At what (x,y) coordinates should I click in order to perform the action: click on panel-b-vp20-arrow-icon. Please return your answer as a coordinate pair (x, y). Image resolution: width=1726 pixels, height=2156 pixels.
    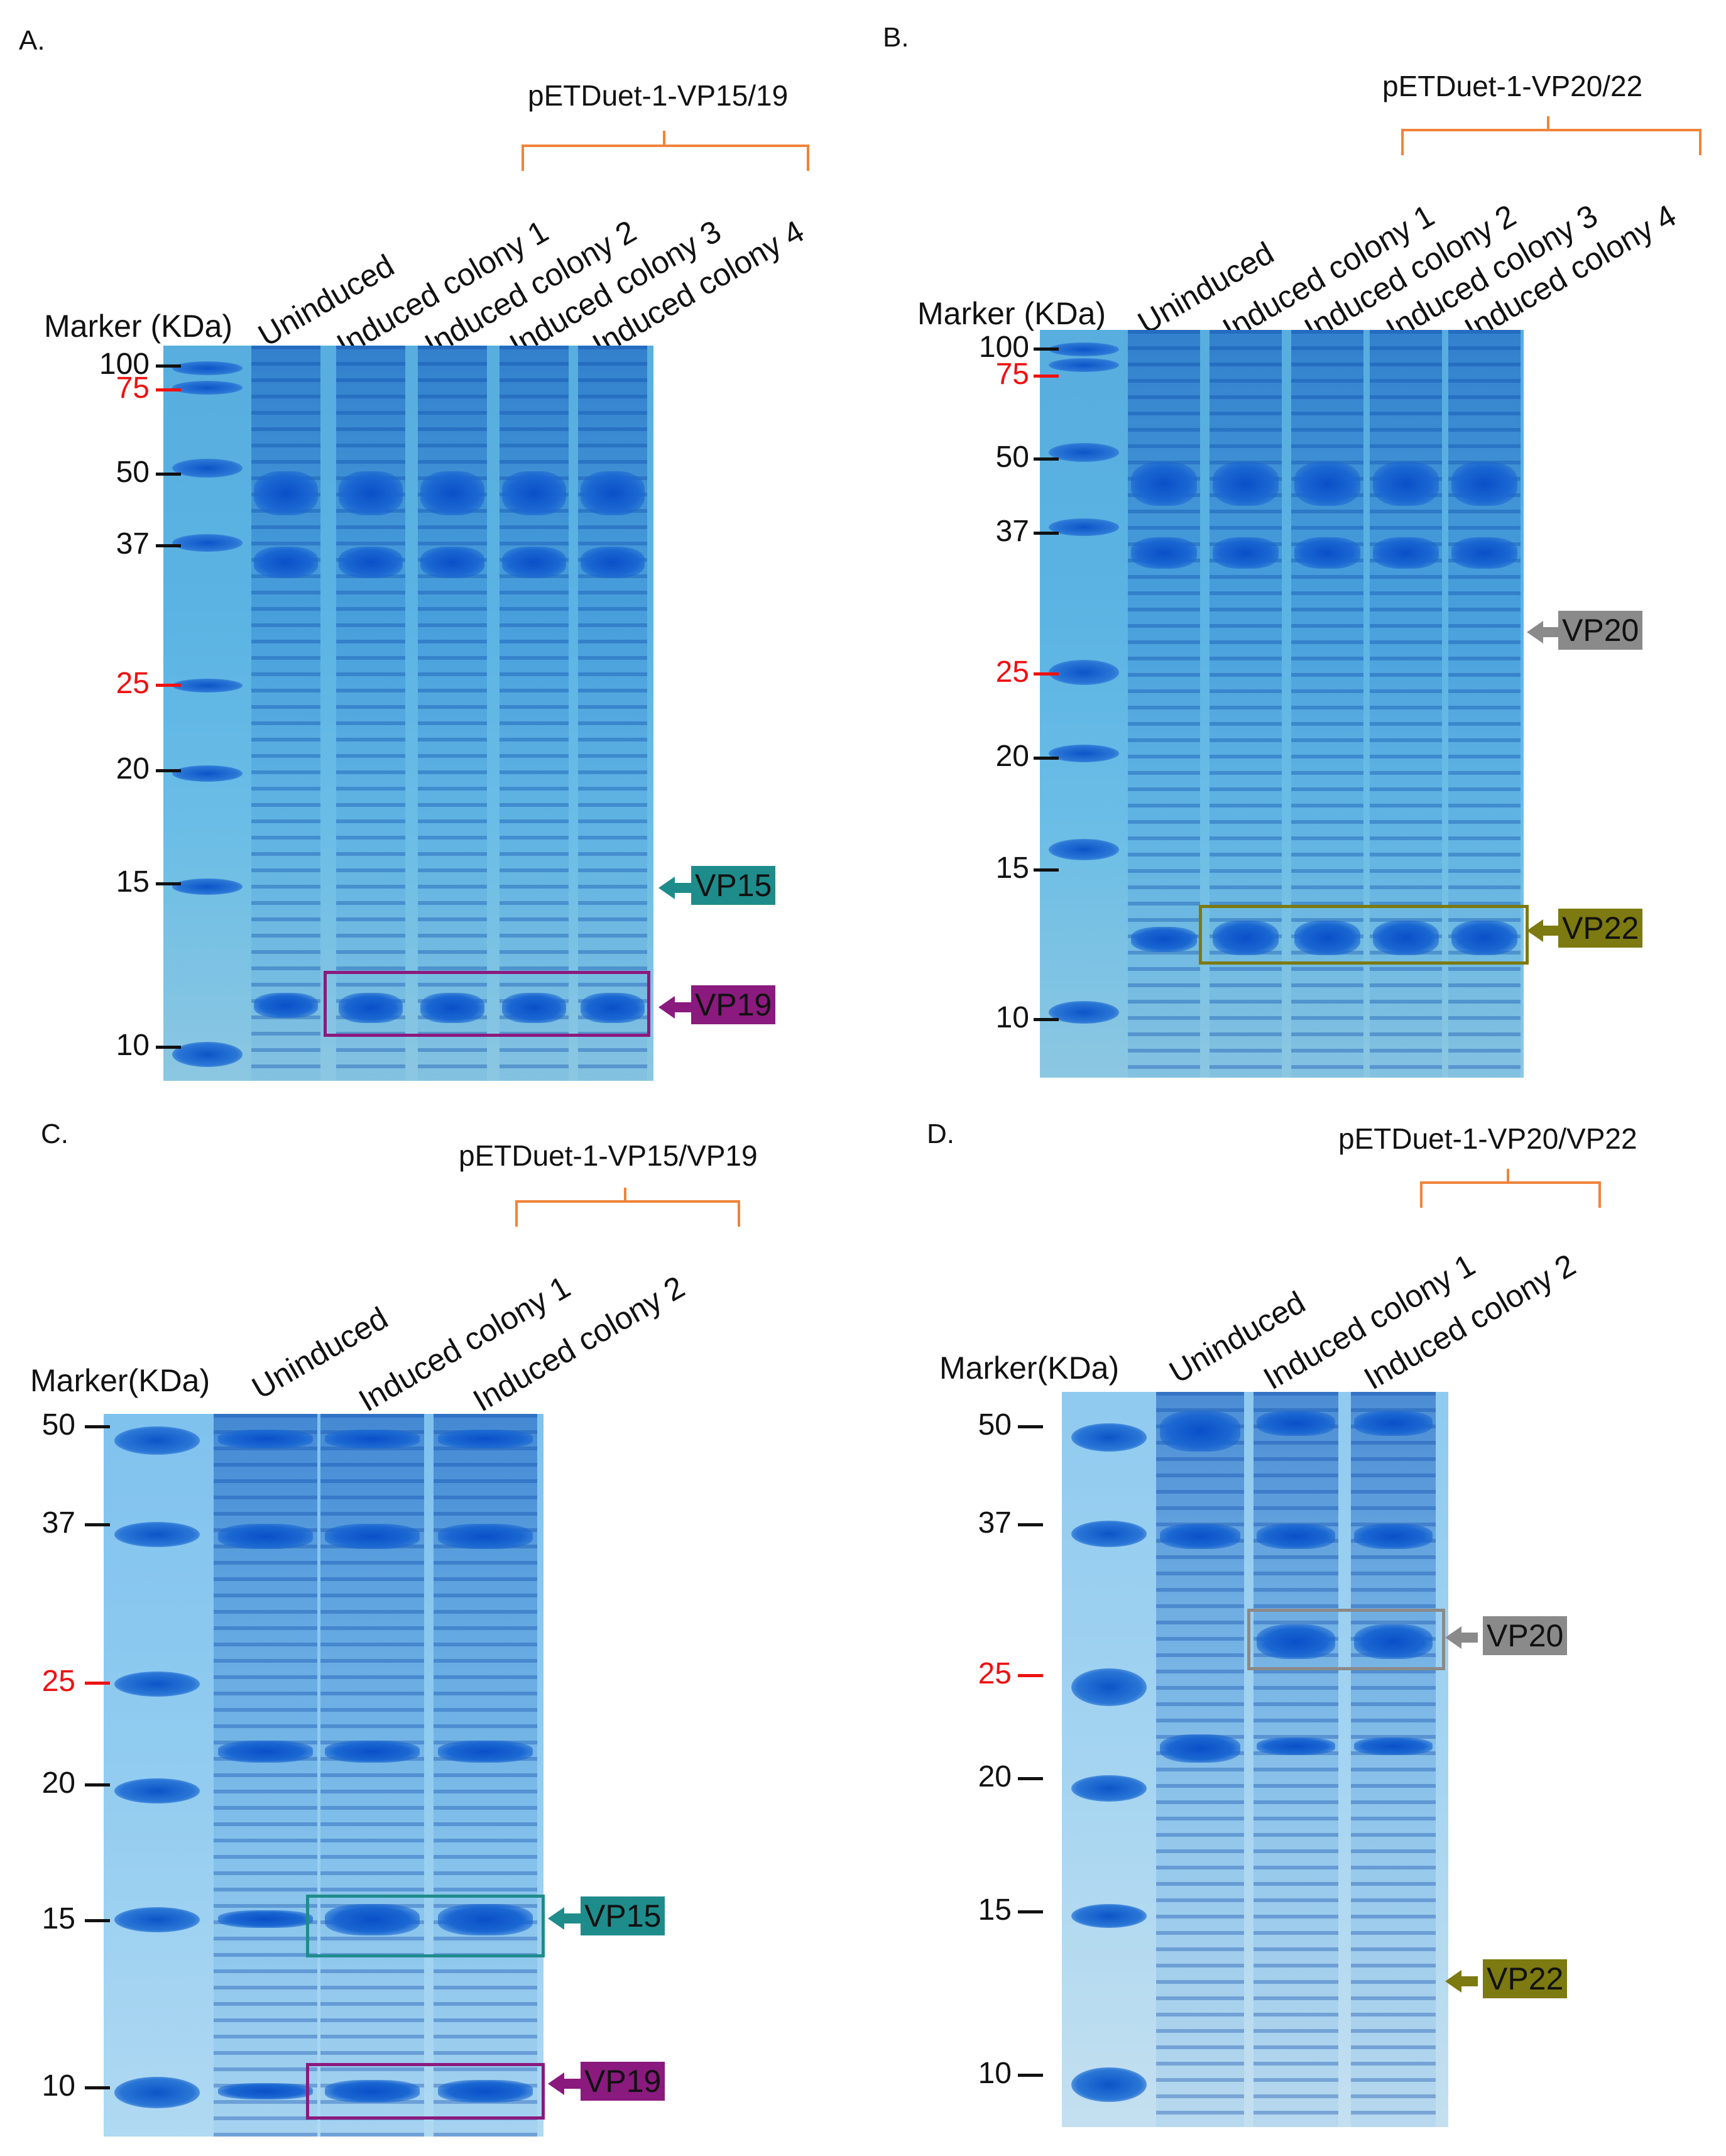
    Looking at the image, I should click on (1544, 632).